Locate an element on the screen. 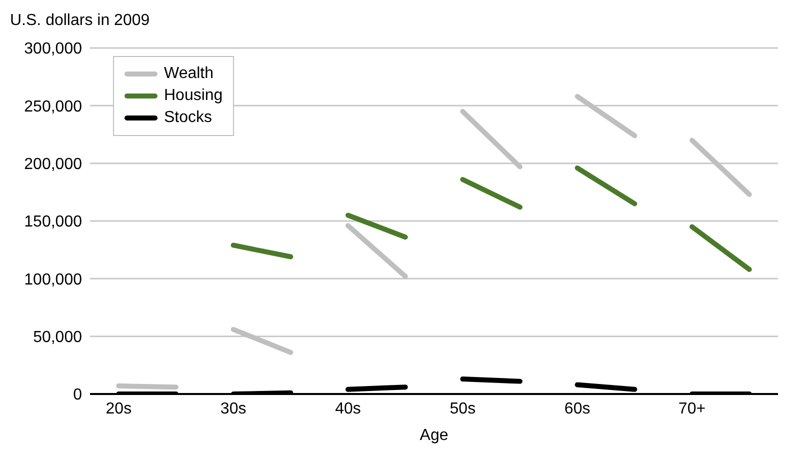 The height and width of the screenshot is (461, 791). y-tick-label: 200,000 is located at coordinates (53, 165).